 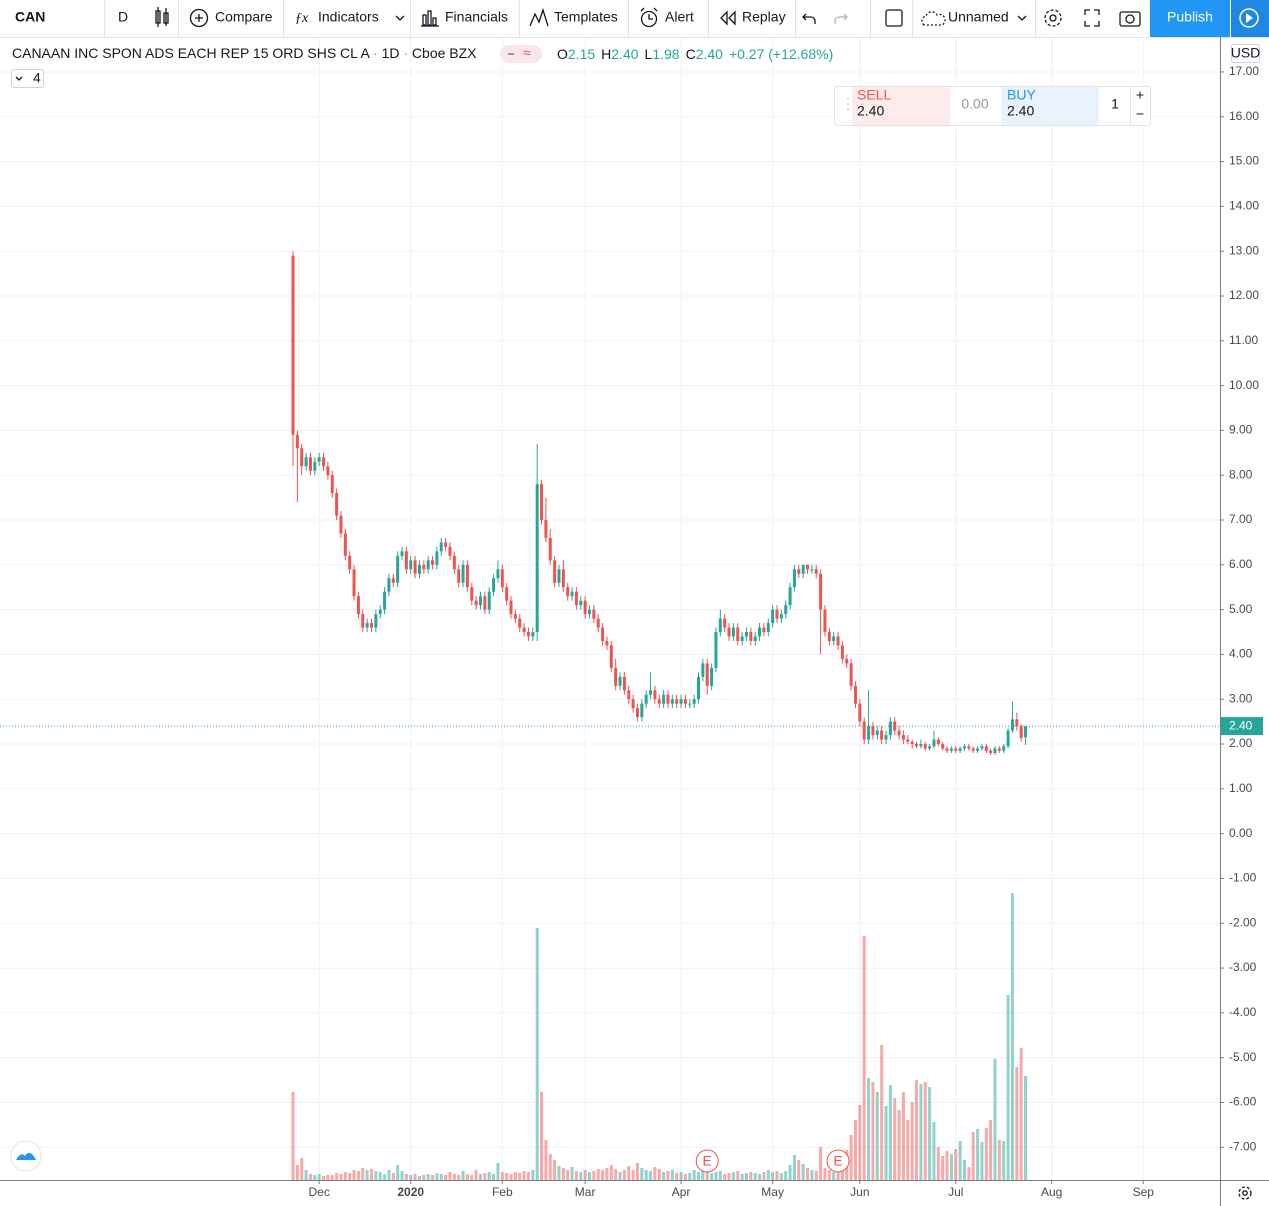 I want to click on alert-button: Alert, so click(x=679, y=17).